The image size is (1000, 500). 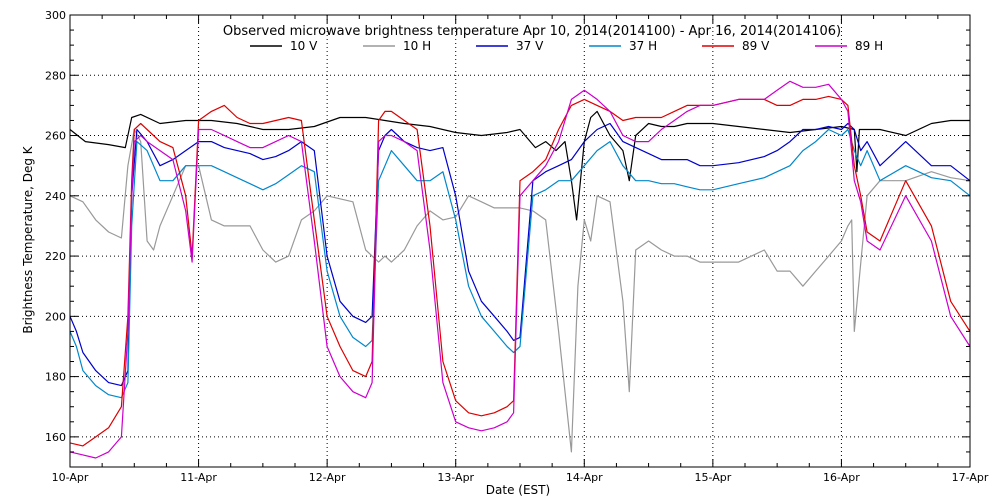 I want to click on y-tick-label: 160, so click(x=55, y=437).